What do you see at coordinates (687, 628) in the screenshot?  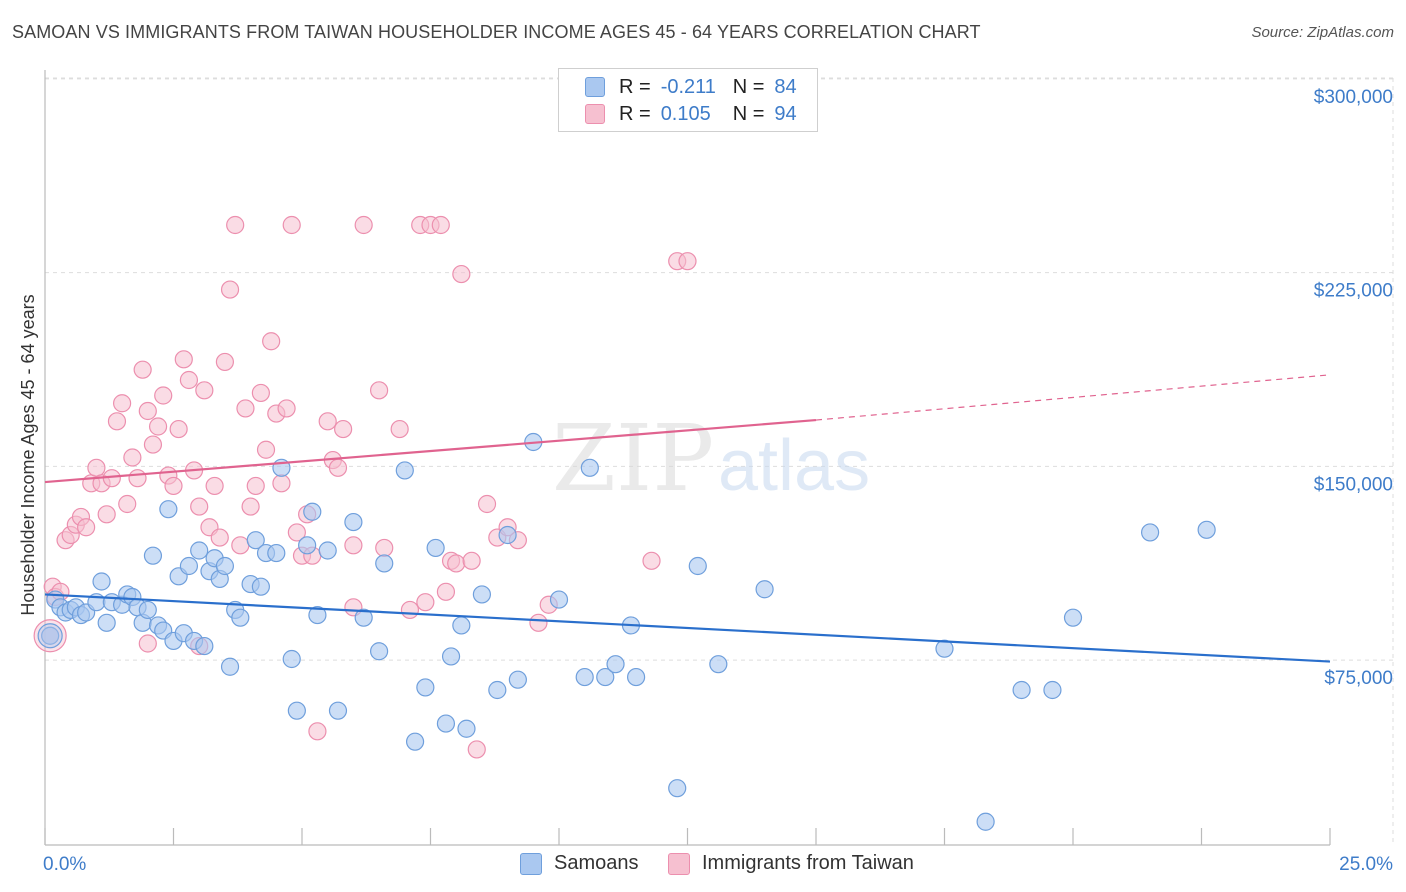 I see `samoans-trend-line` at bounding box center [687, 628].